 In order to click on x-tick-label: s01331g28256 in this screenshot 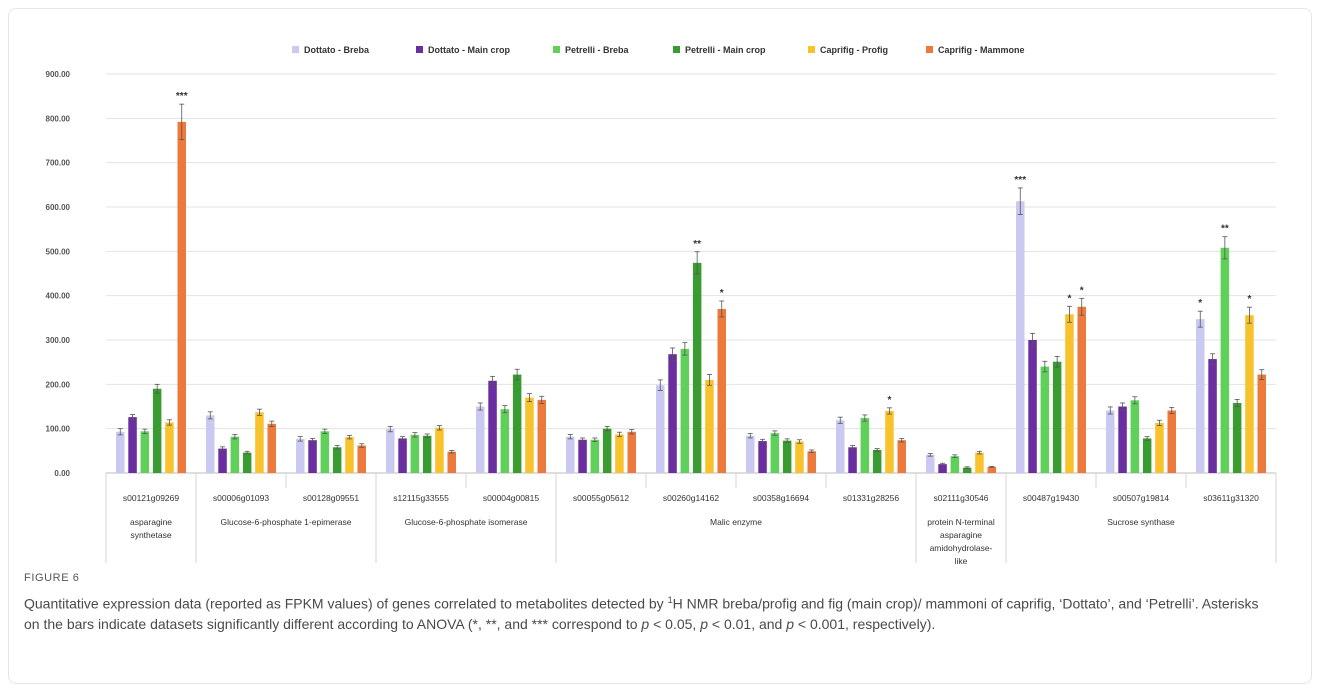, I will do `click(871, 498)`.